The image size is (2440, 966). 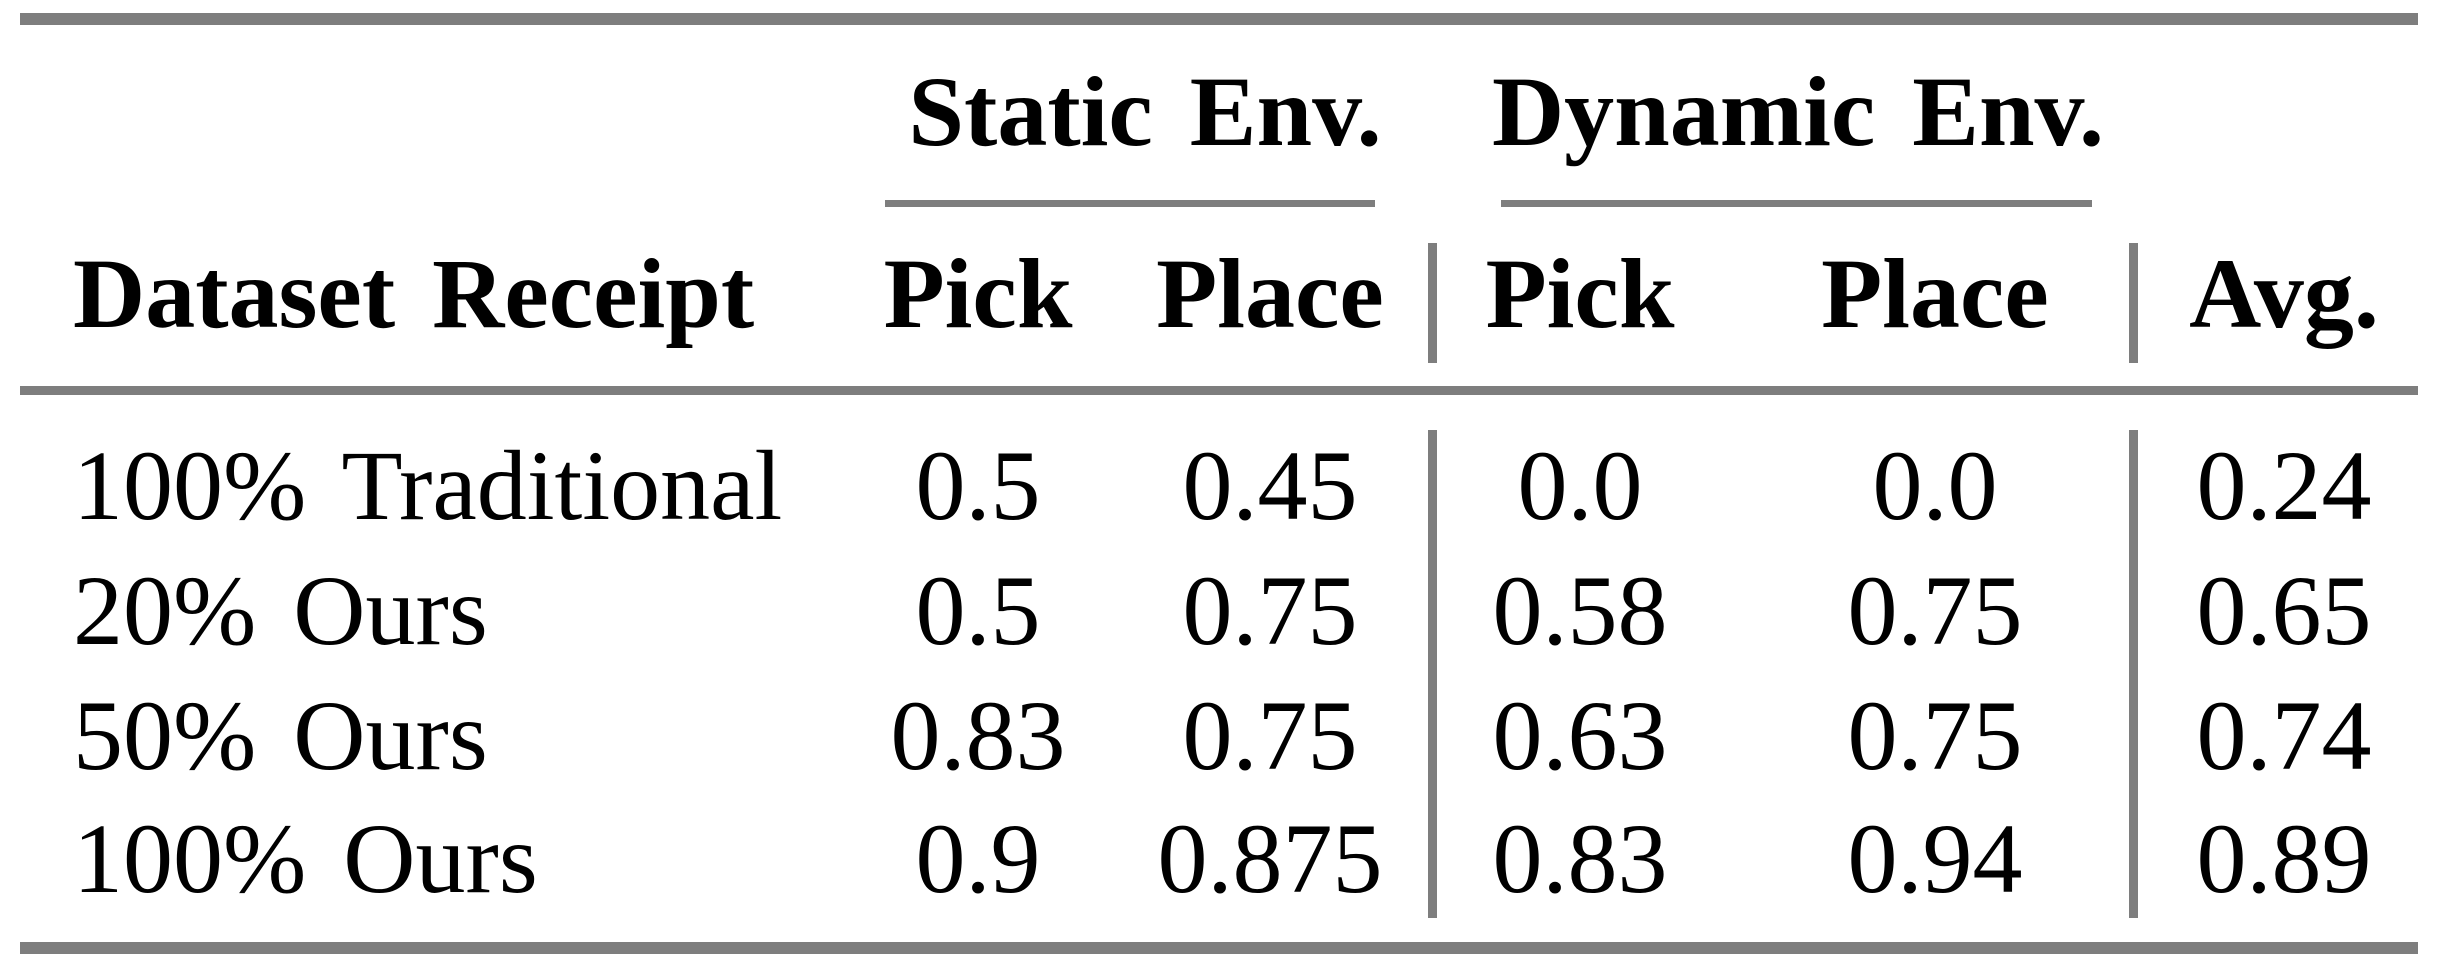 I want to click on dynamic-env-underline, so click(x=1796, y=203).